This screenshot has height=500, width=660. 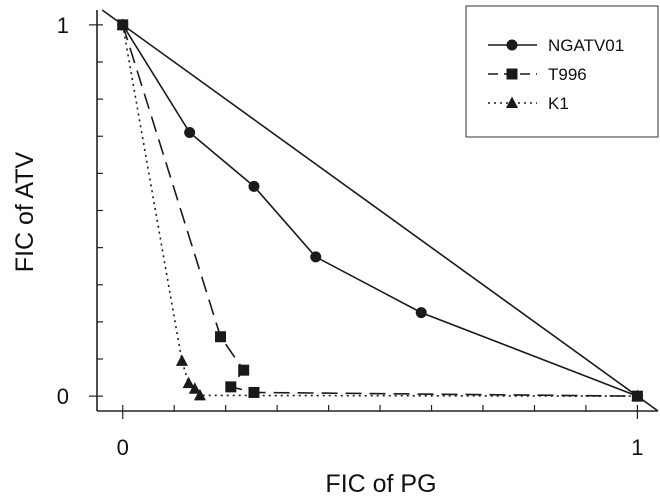 What do you see at coordinates (512, 74) in the screenshot?
I see `legend-marker-t996` at bounding box center [512, 74].